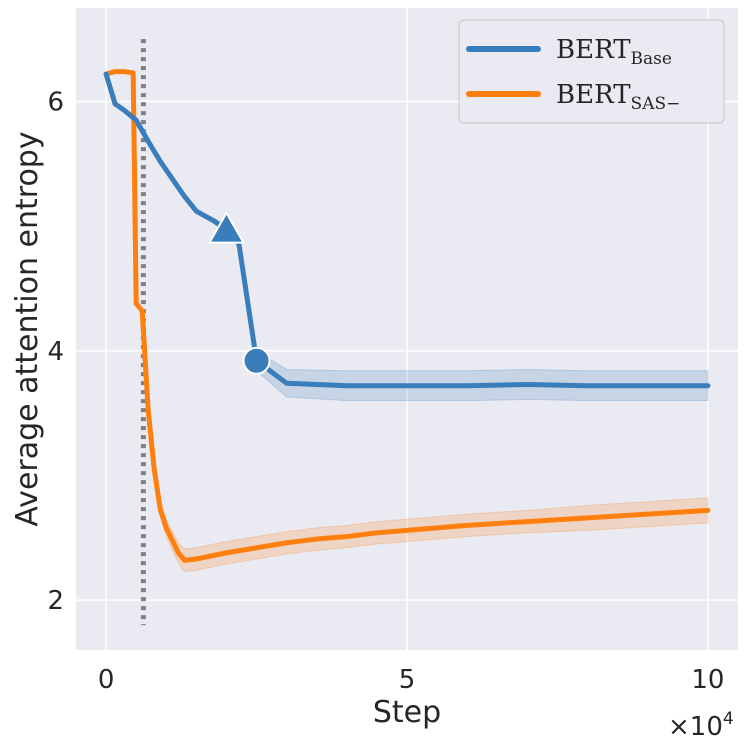 Image resolution: width=748 pixels, height=750 pixels. I want to click on y-tick-label: 6, so click(55, 102).